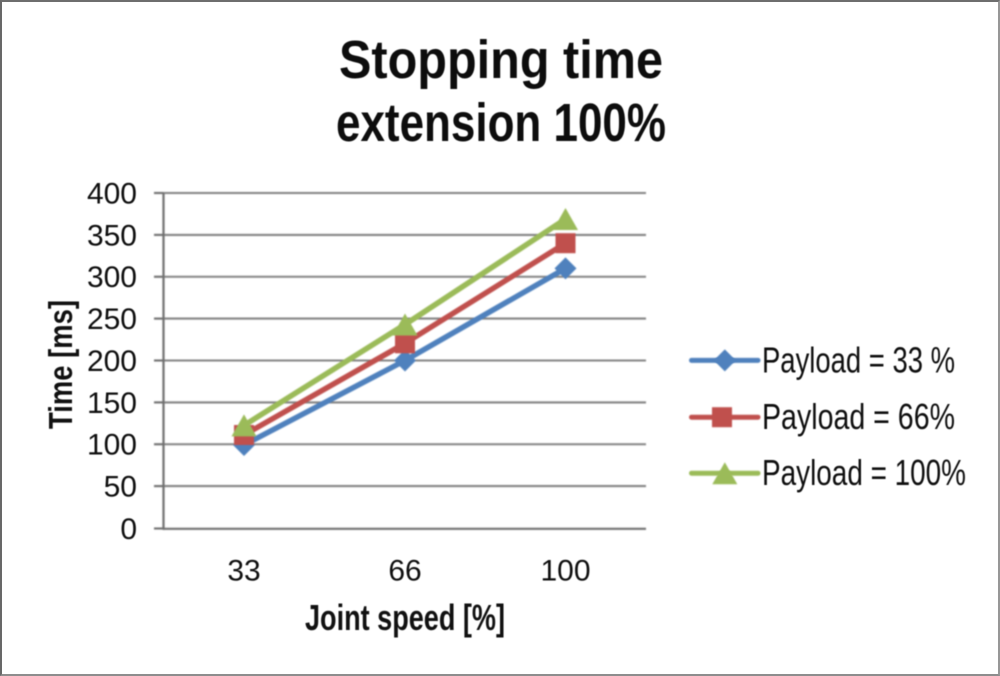  What do you see at coordinates (858, 359) in the screenshot?
I see `svg-text: Payload = 33 %` at bounding box center [858, 359].